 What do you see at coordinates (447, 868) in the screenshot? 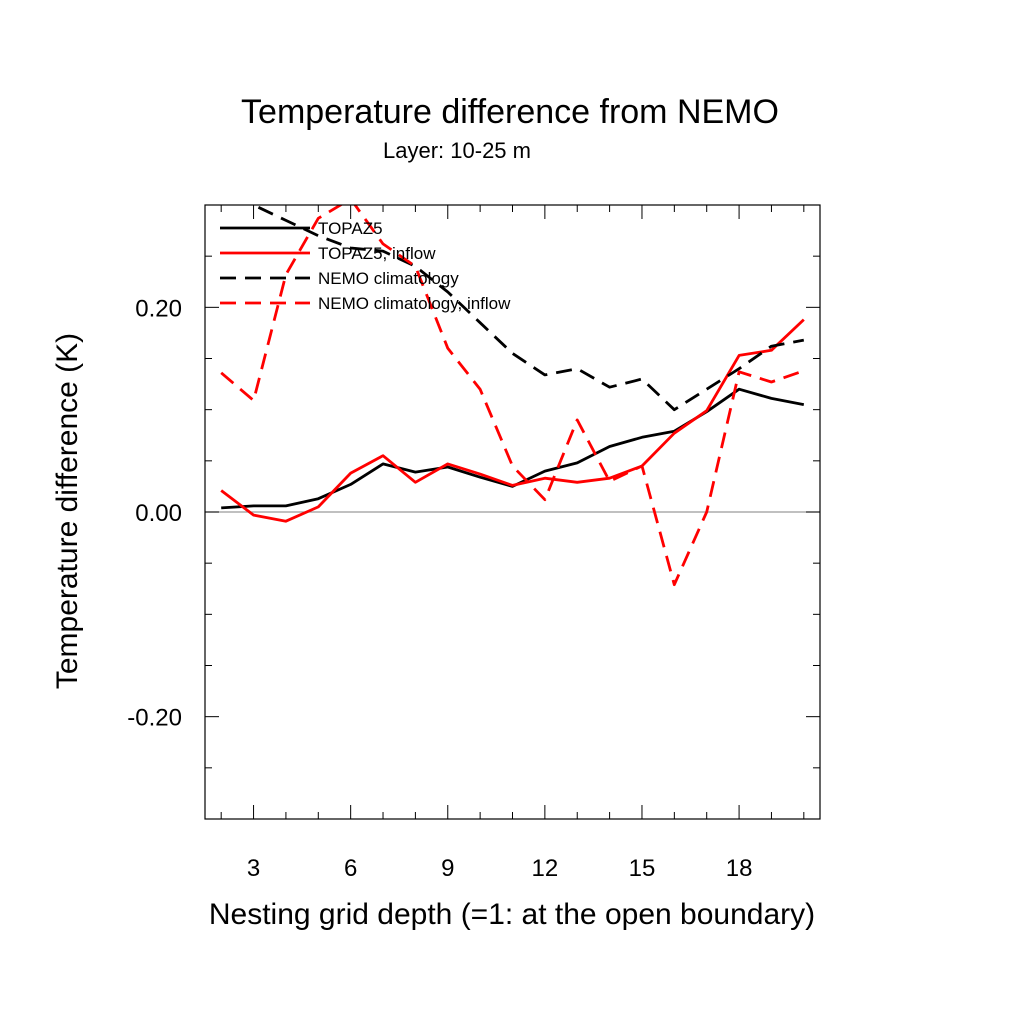
I see `x-tick-label: 9` at bounding box center [447, 868].